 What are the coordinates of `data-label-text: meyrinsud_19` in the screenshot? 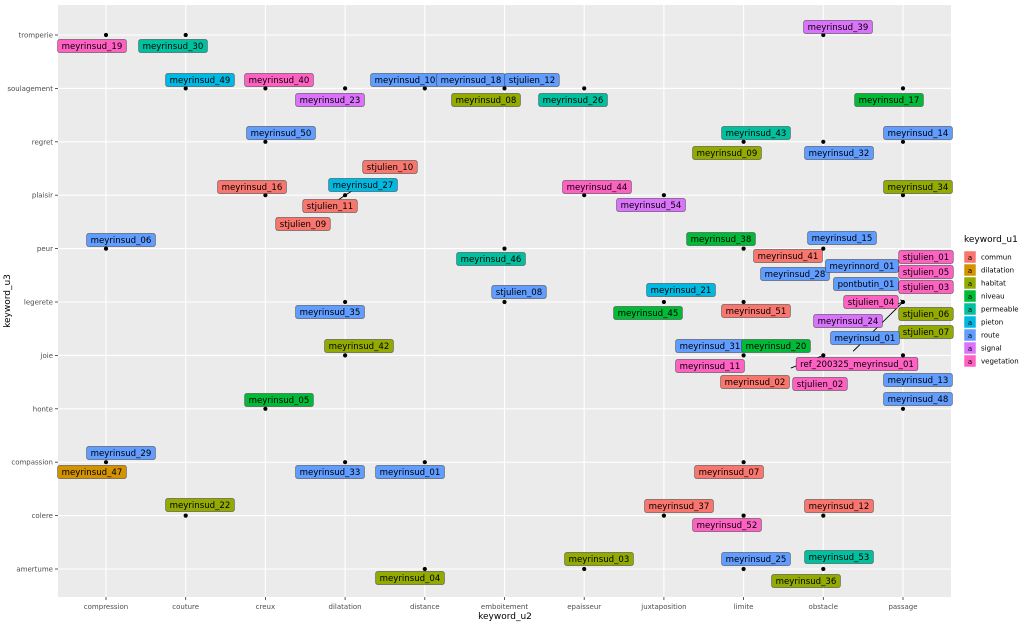 It's located at (92, 47).